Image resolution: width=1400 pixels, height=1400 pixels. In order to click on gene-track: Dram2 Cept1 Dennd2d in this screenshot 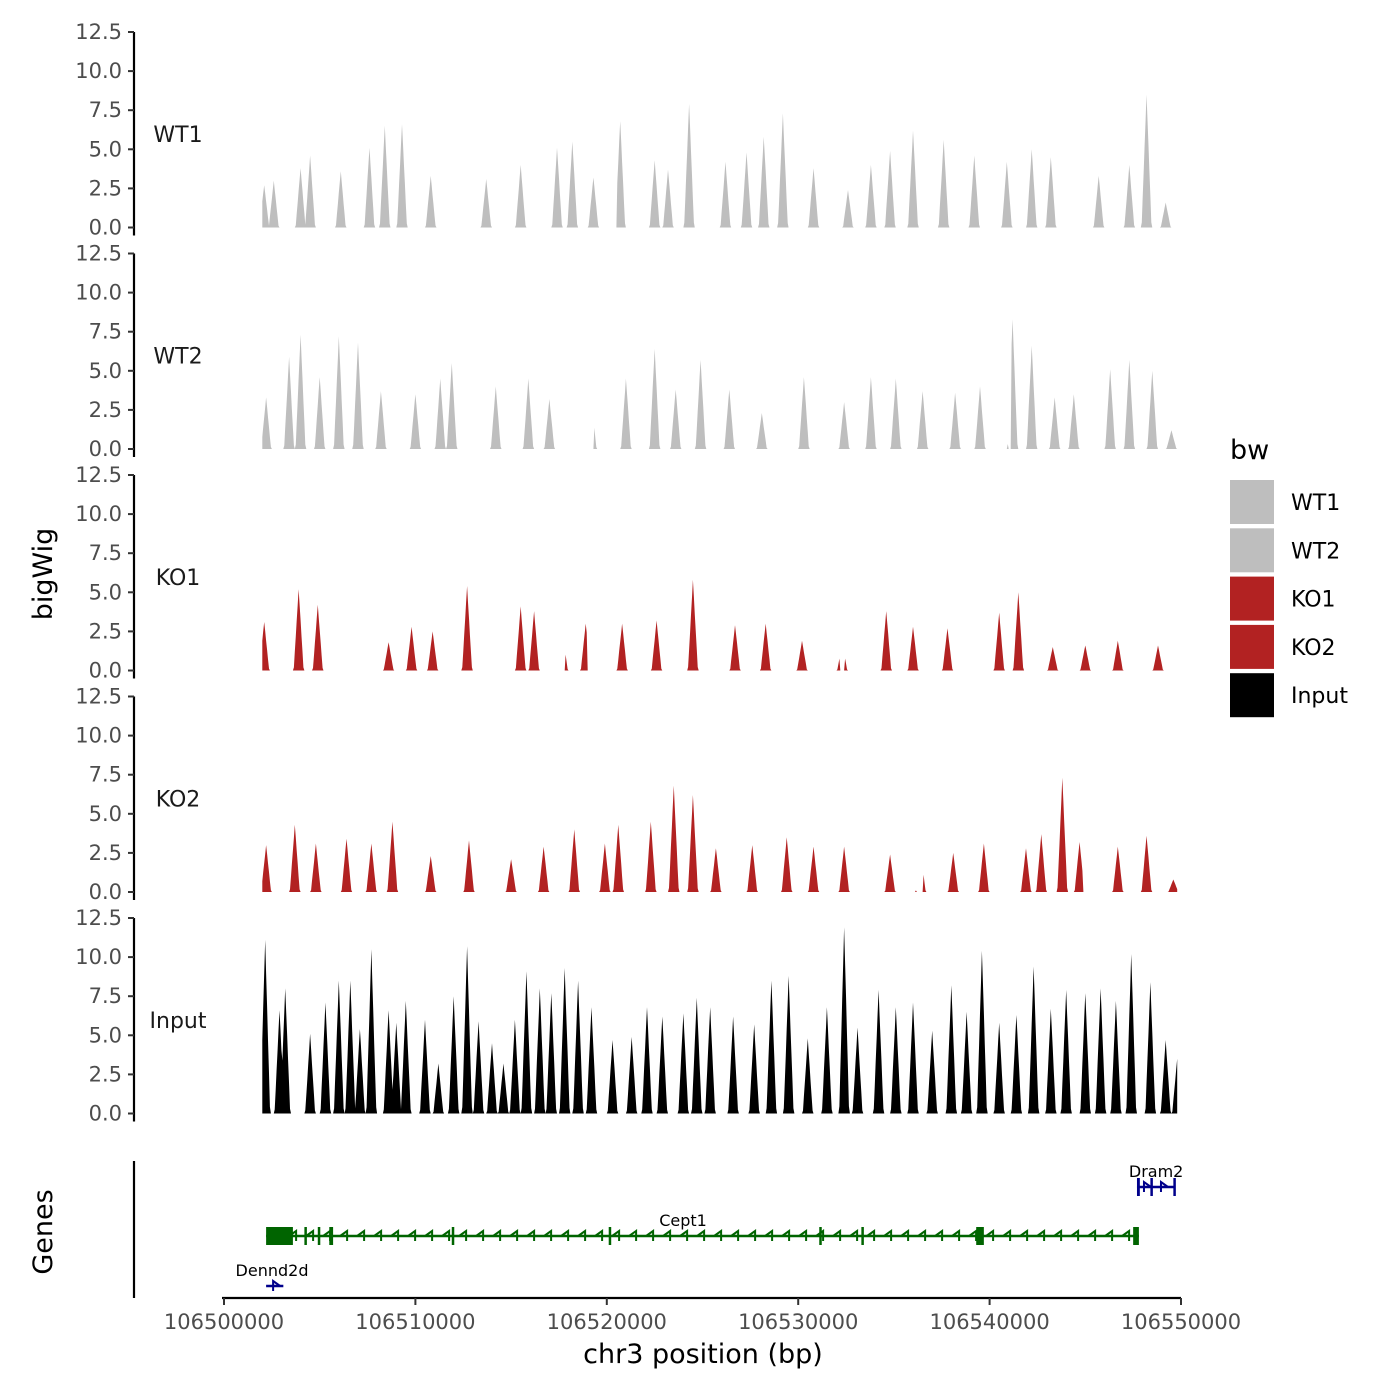, I will do `click(657, 1229)`.